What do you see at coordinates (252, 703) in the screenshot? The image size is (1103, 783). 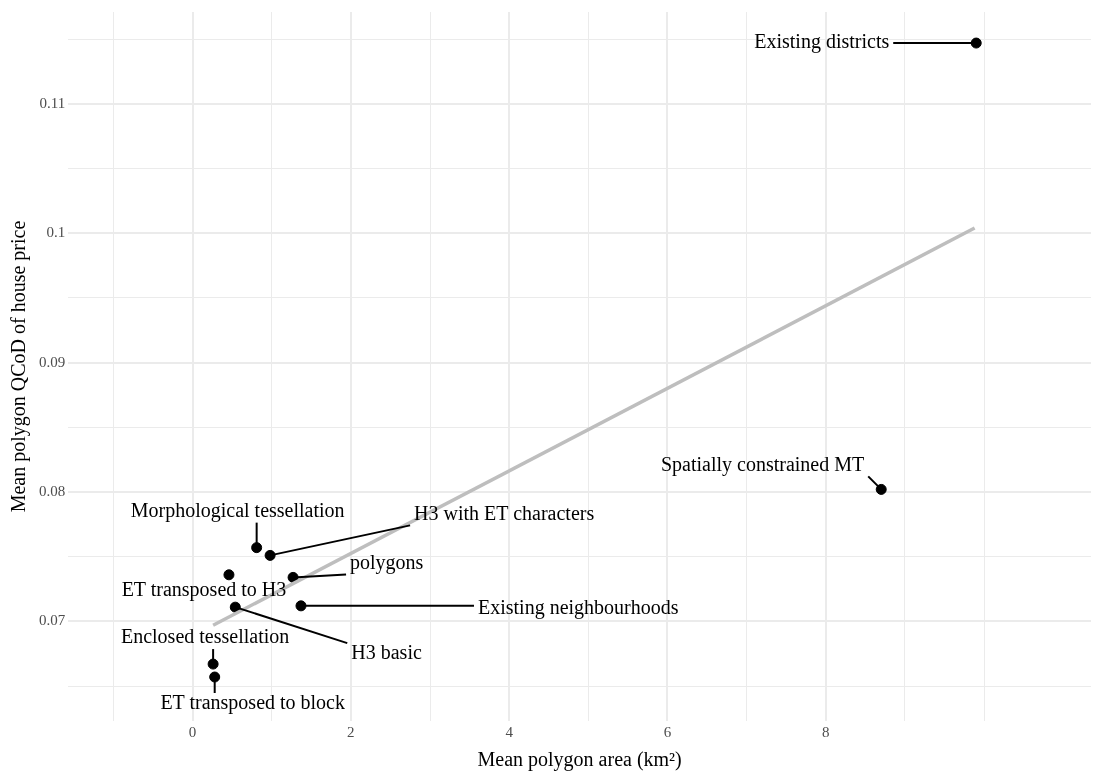 I see `data-label: ET transposed to block` at bounding box center [252, 703].